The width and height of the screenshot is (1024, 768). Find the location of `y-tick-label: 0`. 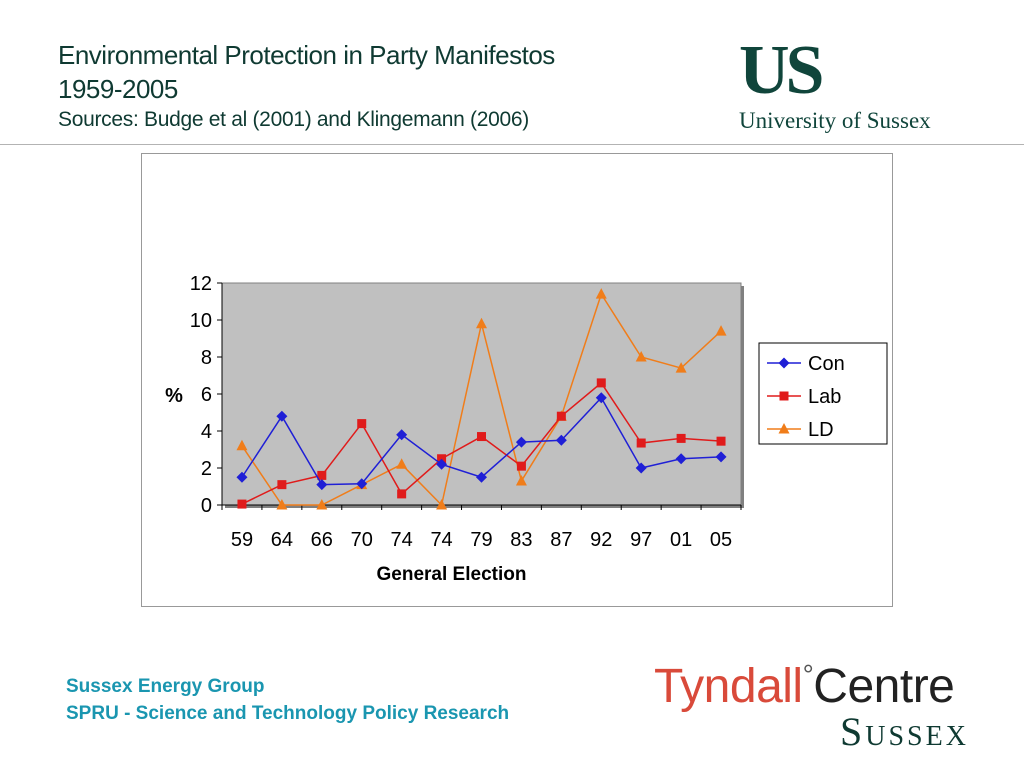

y-tick-label: 0 is located at coordinates (206, 506).